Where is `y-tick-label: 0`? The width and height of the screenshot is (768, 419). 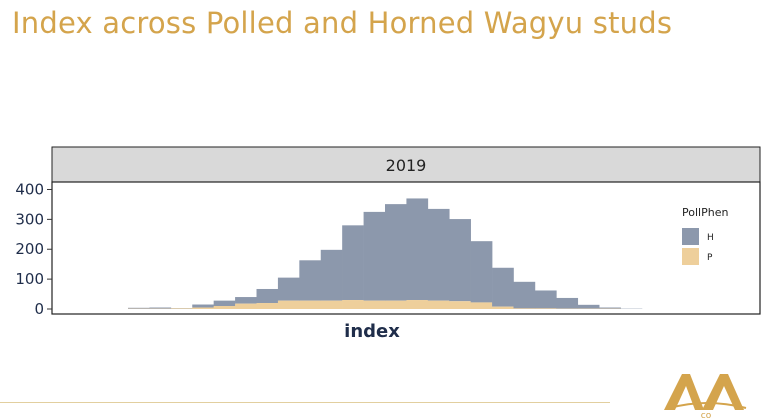 y-tick-label: 0 is located at coordinates (39, 309).